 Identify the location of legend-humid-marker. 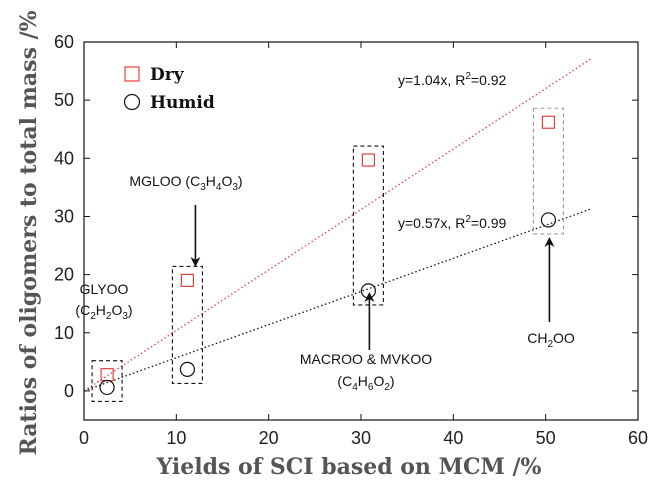
(132, 102).